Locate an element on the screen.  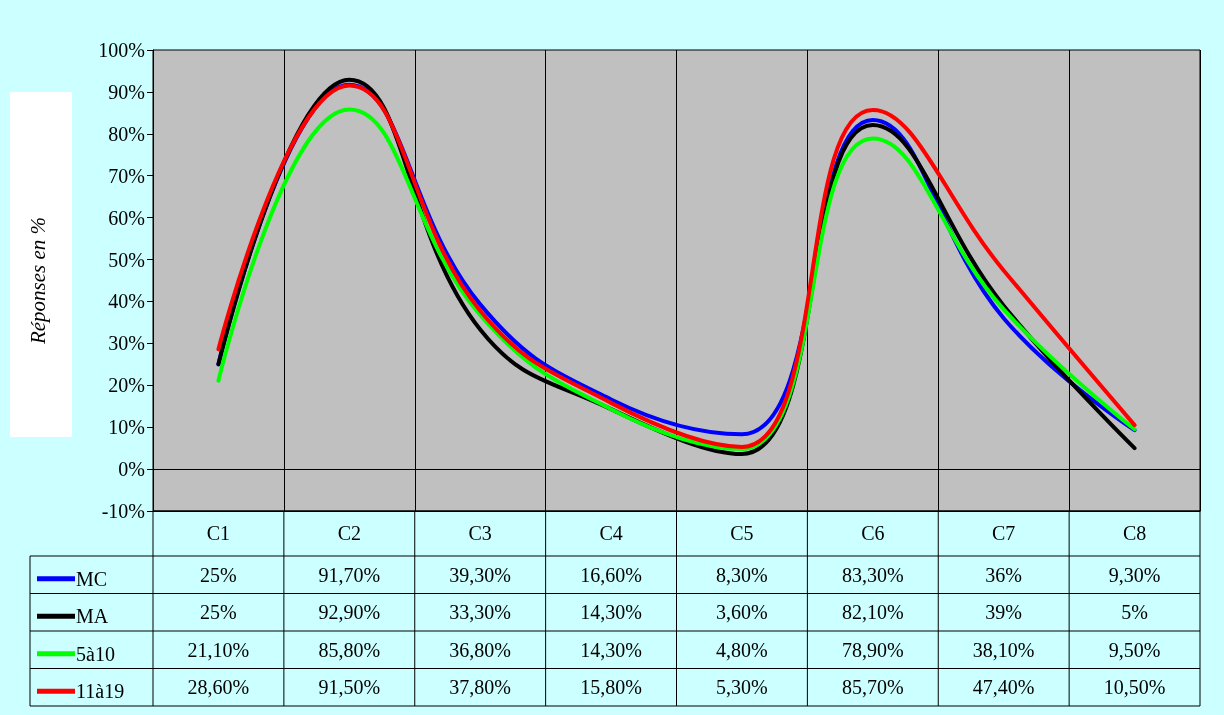
data-label: 91,70% is located at coordinates (349, 574).